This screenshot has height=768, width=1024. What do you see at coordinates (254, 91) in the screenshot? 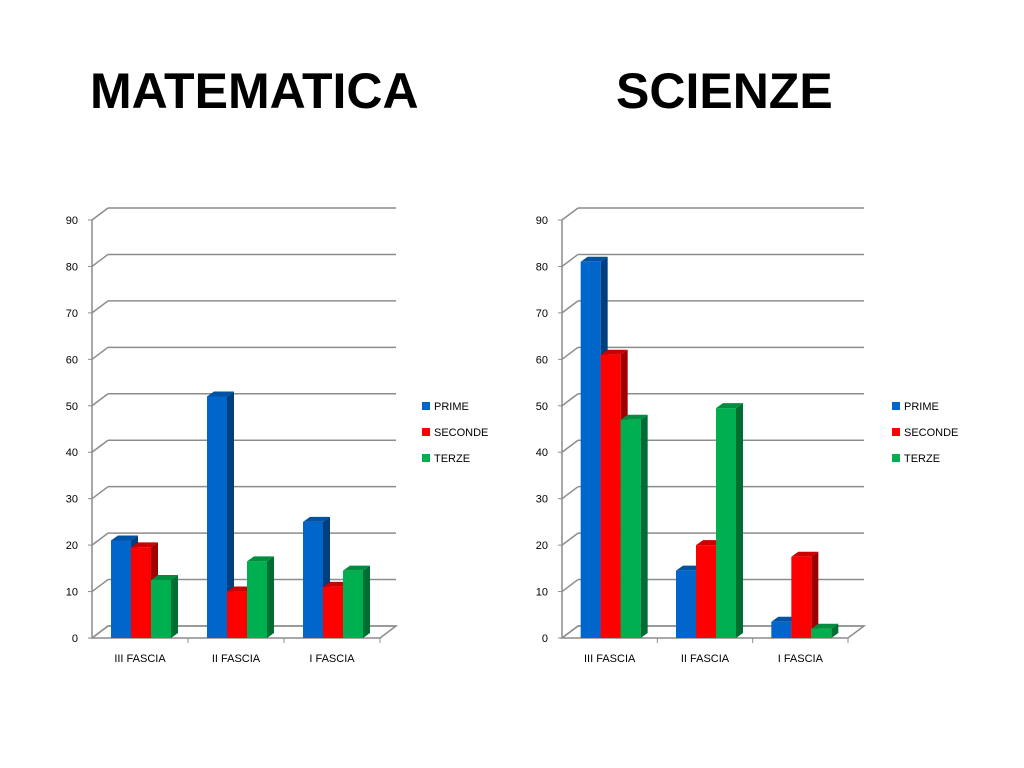
I see `chart-title-matematica: MATEMATICA` at bounding box center [254, 91].